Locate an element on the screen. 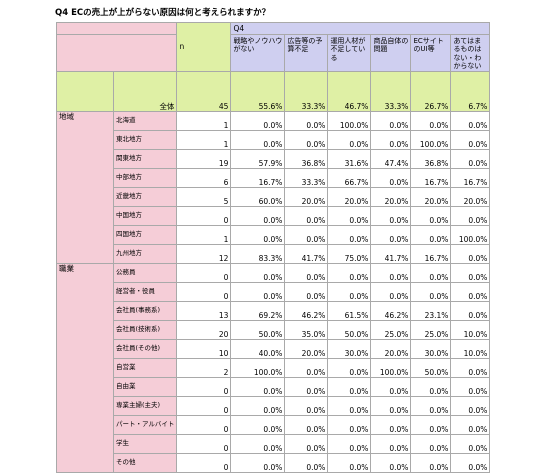 This screenshot has height=473, width=536. table-row: 自営業 2 100.0% 0.0% 0.0% 100.0% 50.0% 0.0% is located at coordinates (274, 367).